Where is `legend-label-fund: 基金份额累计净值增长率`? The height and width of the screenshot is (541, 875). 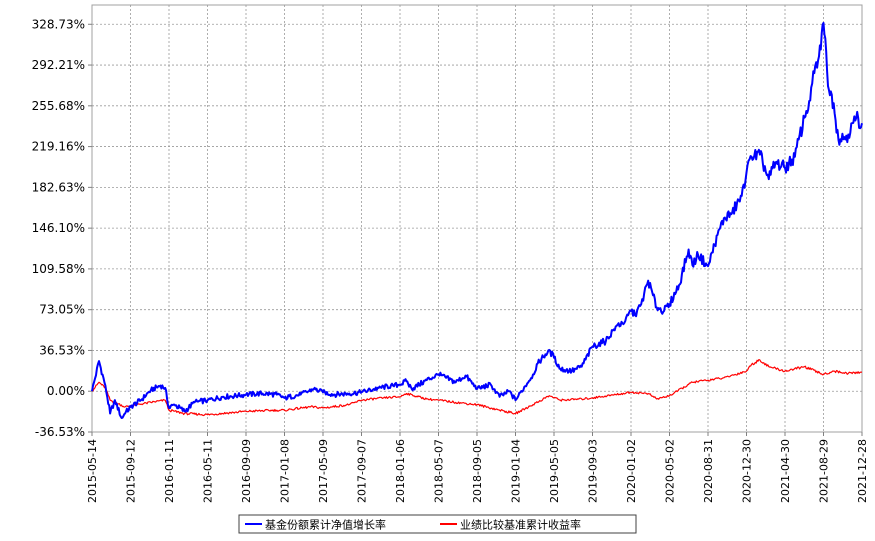 legend-label-fund: 基金份额累计净值增长率 is located at coordinates (325, 525).